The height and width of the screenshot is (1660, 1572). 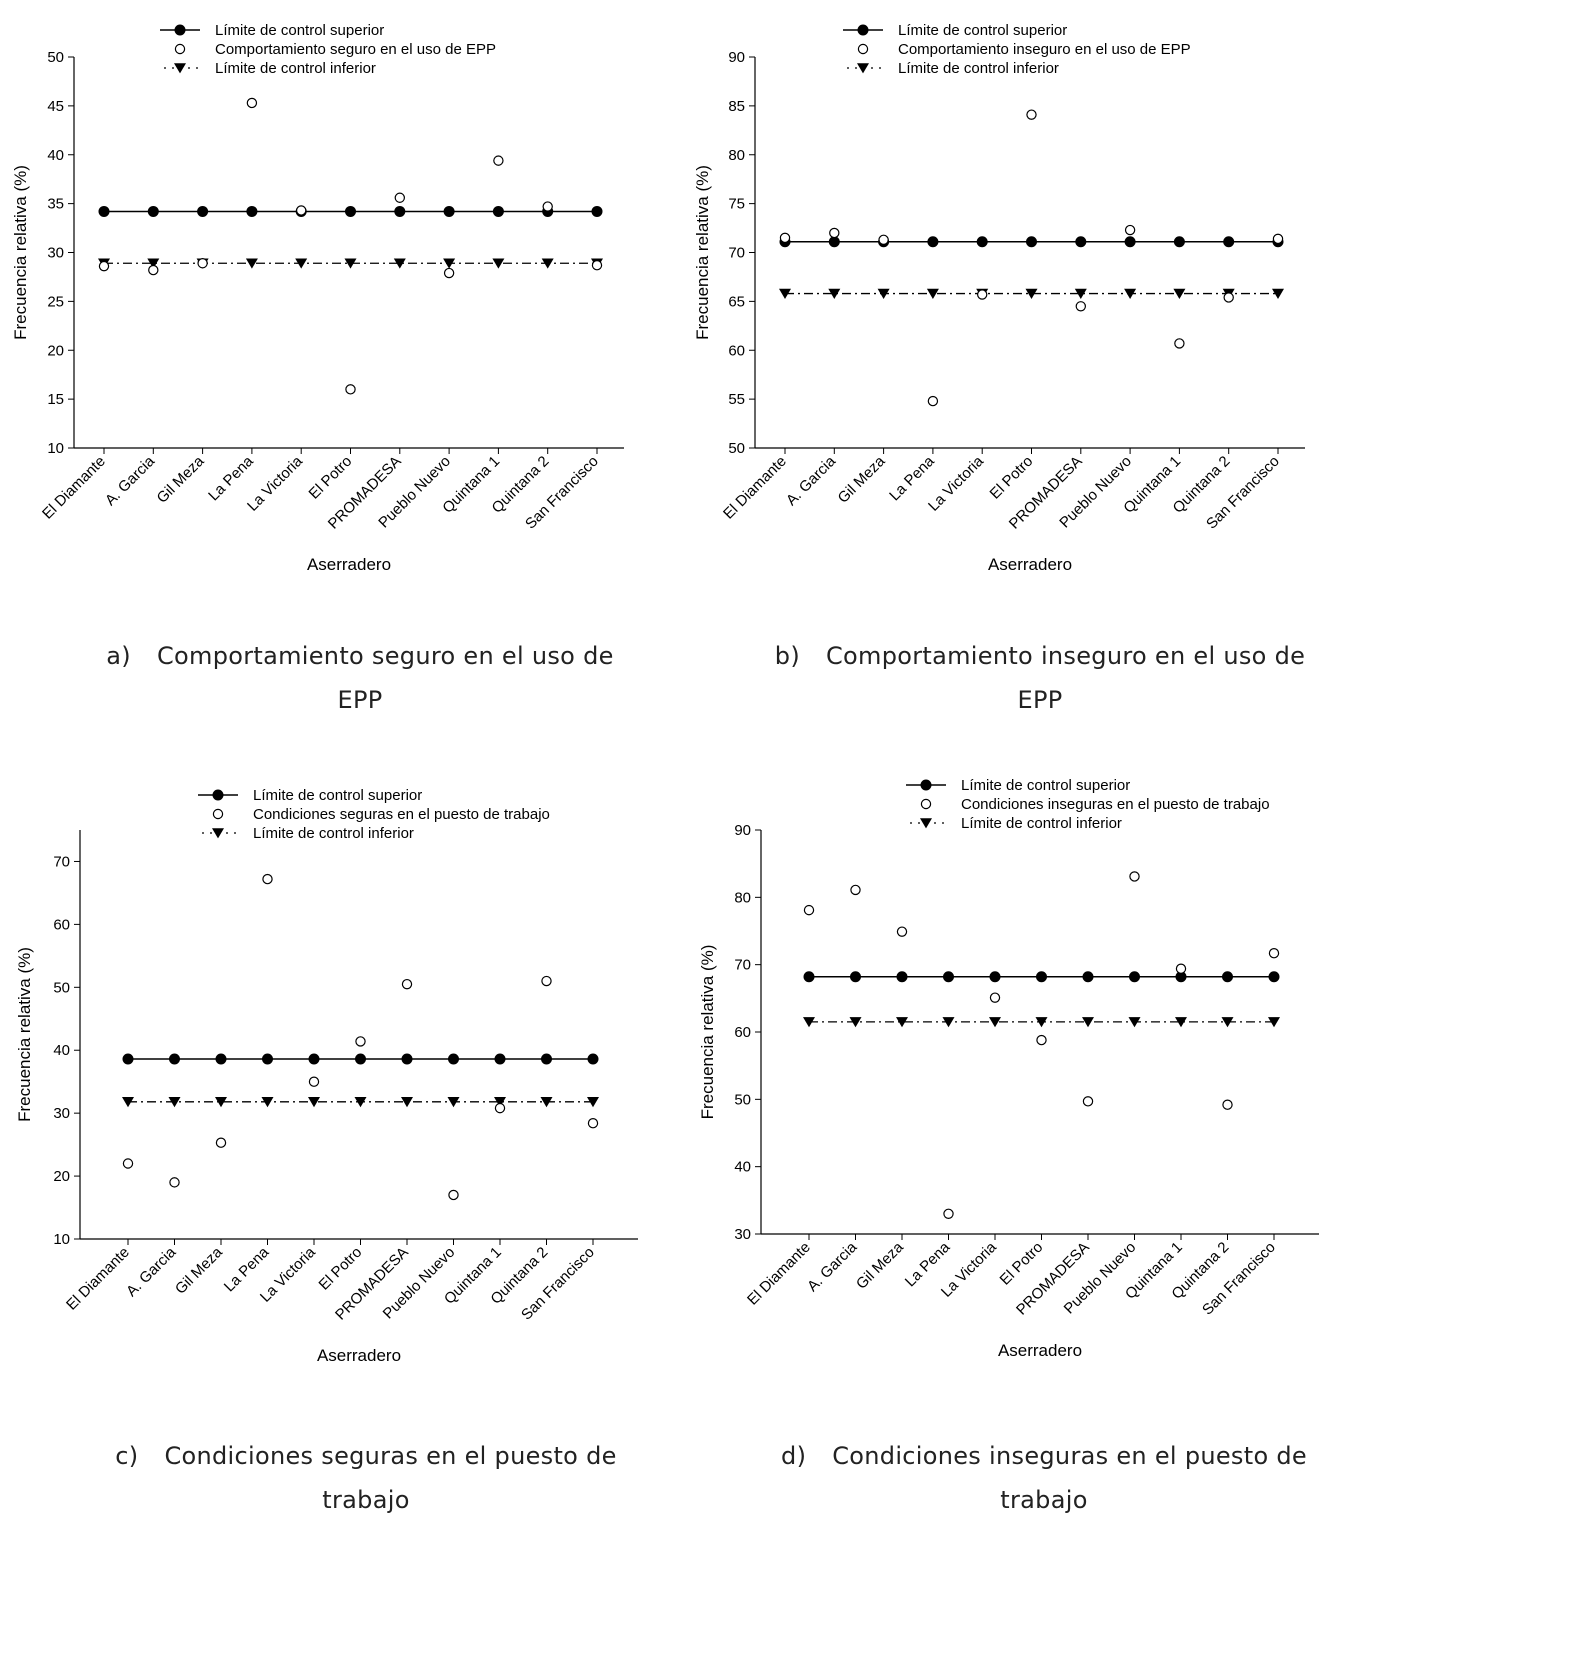 I want to click on caption-b-text: Comportamiento inseguro en el uso de EPP, so click(x=1065, y=678).